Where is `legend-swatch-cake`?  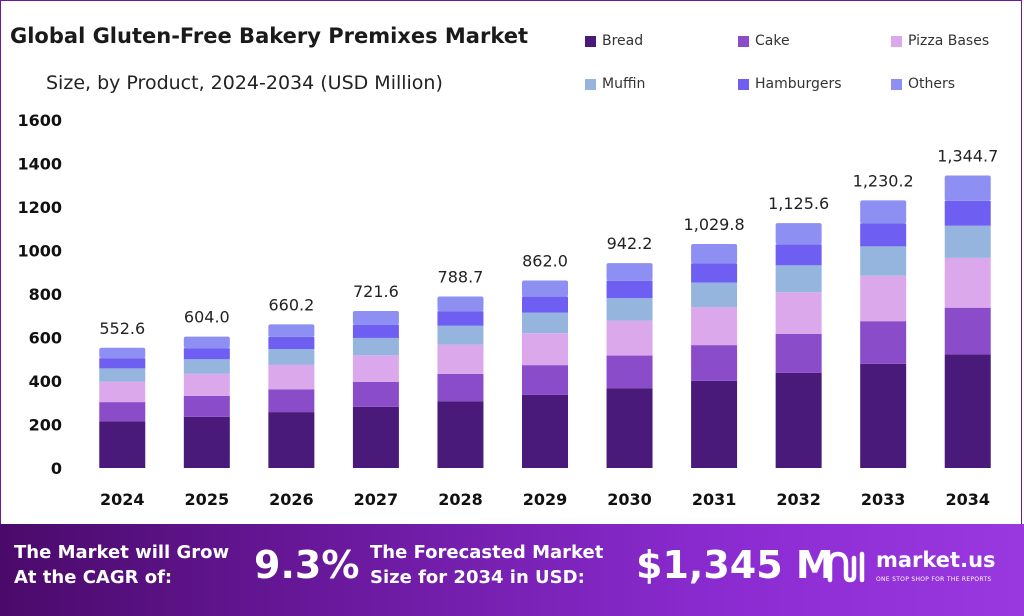
legend-swatch-cake is located at coordinates (743, 41).